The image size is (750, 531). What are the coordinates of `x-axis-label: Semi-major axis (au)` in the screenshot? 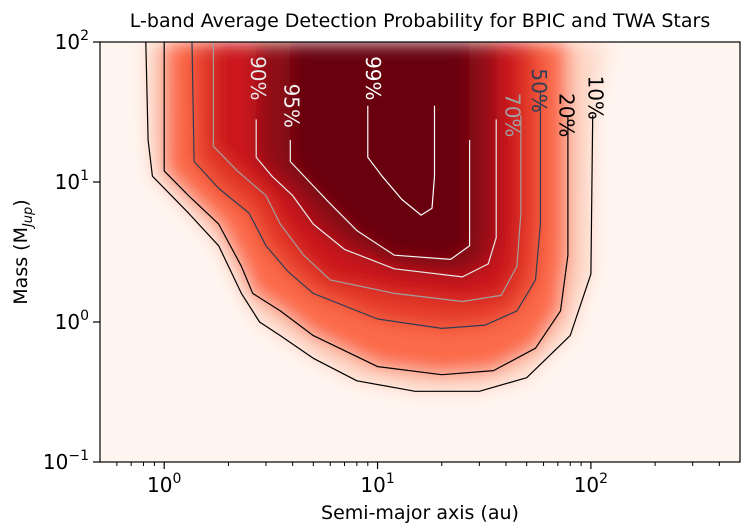 It's located at (420, 513).